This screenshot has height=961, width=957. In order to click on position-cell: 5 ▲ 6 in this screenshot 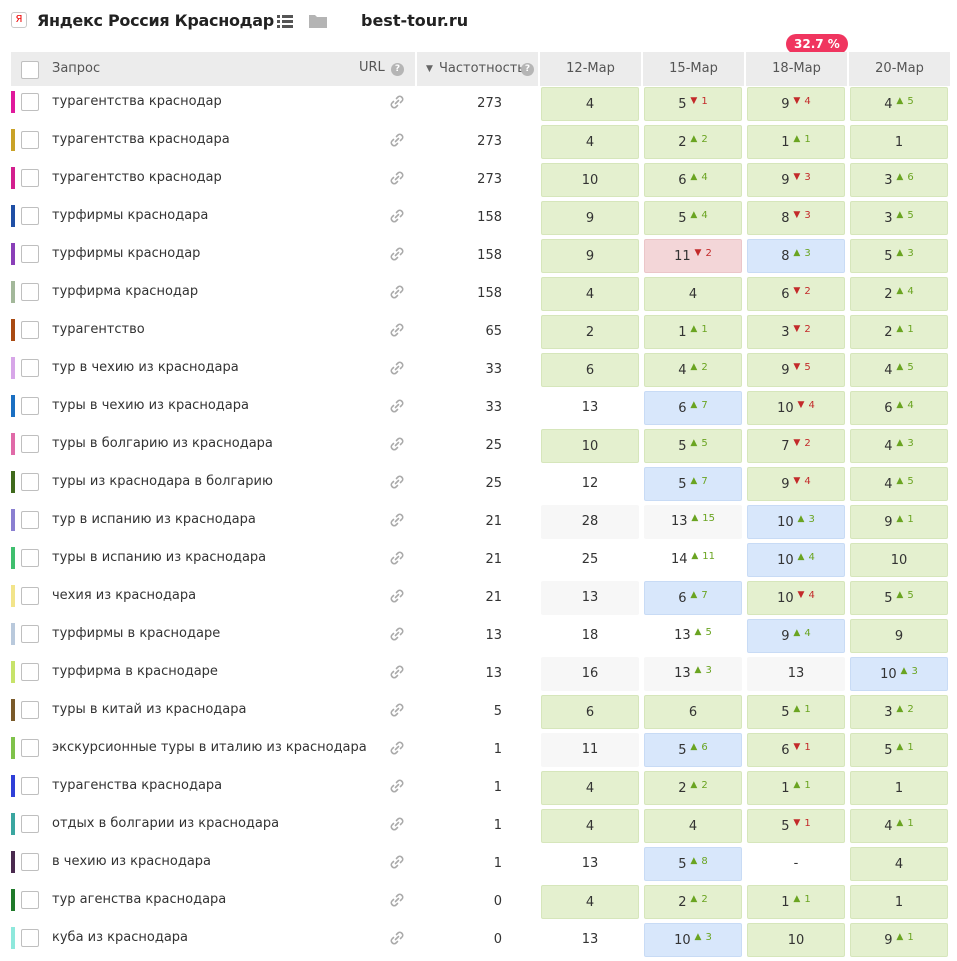, I will do `click(693, 750)`.